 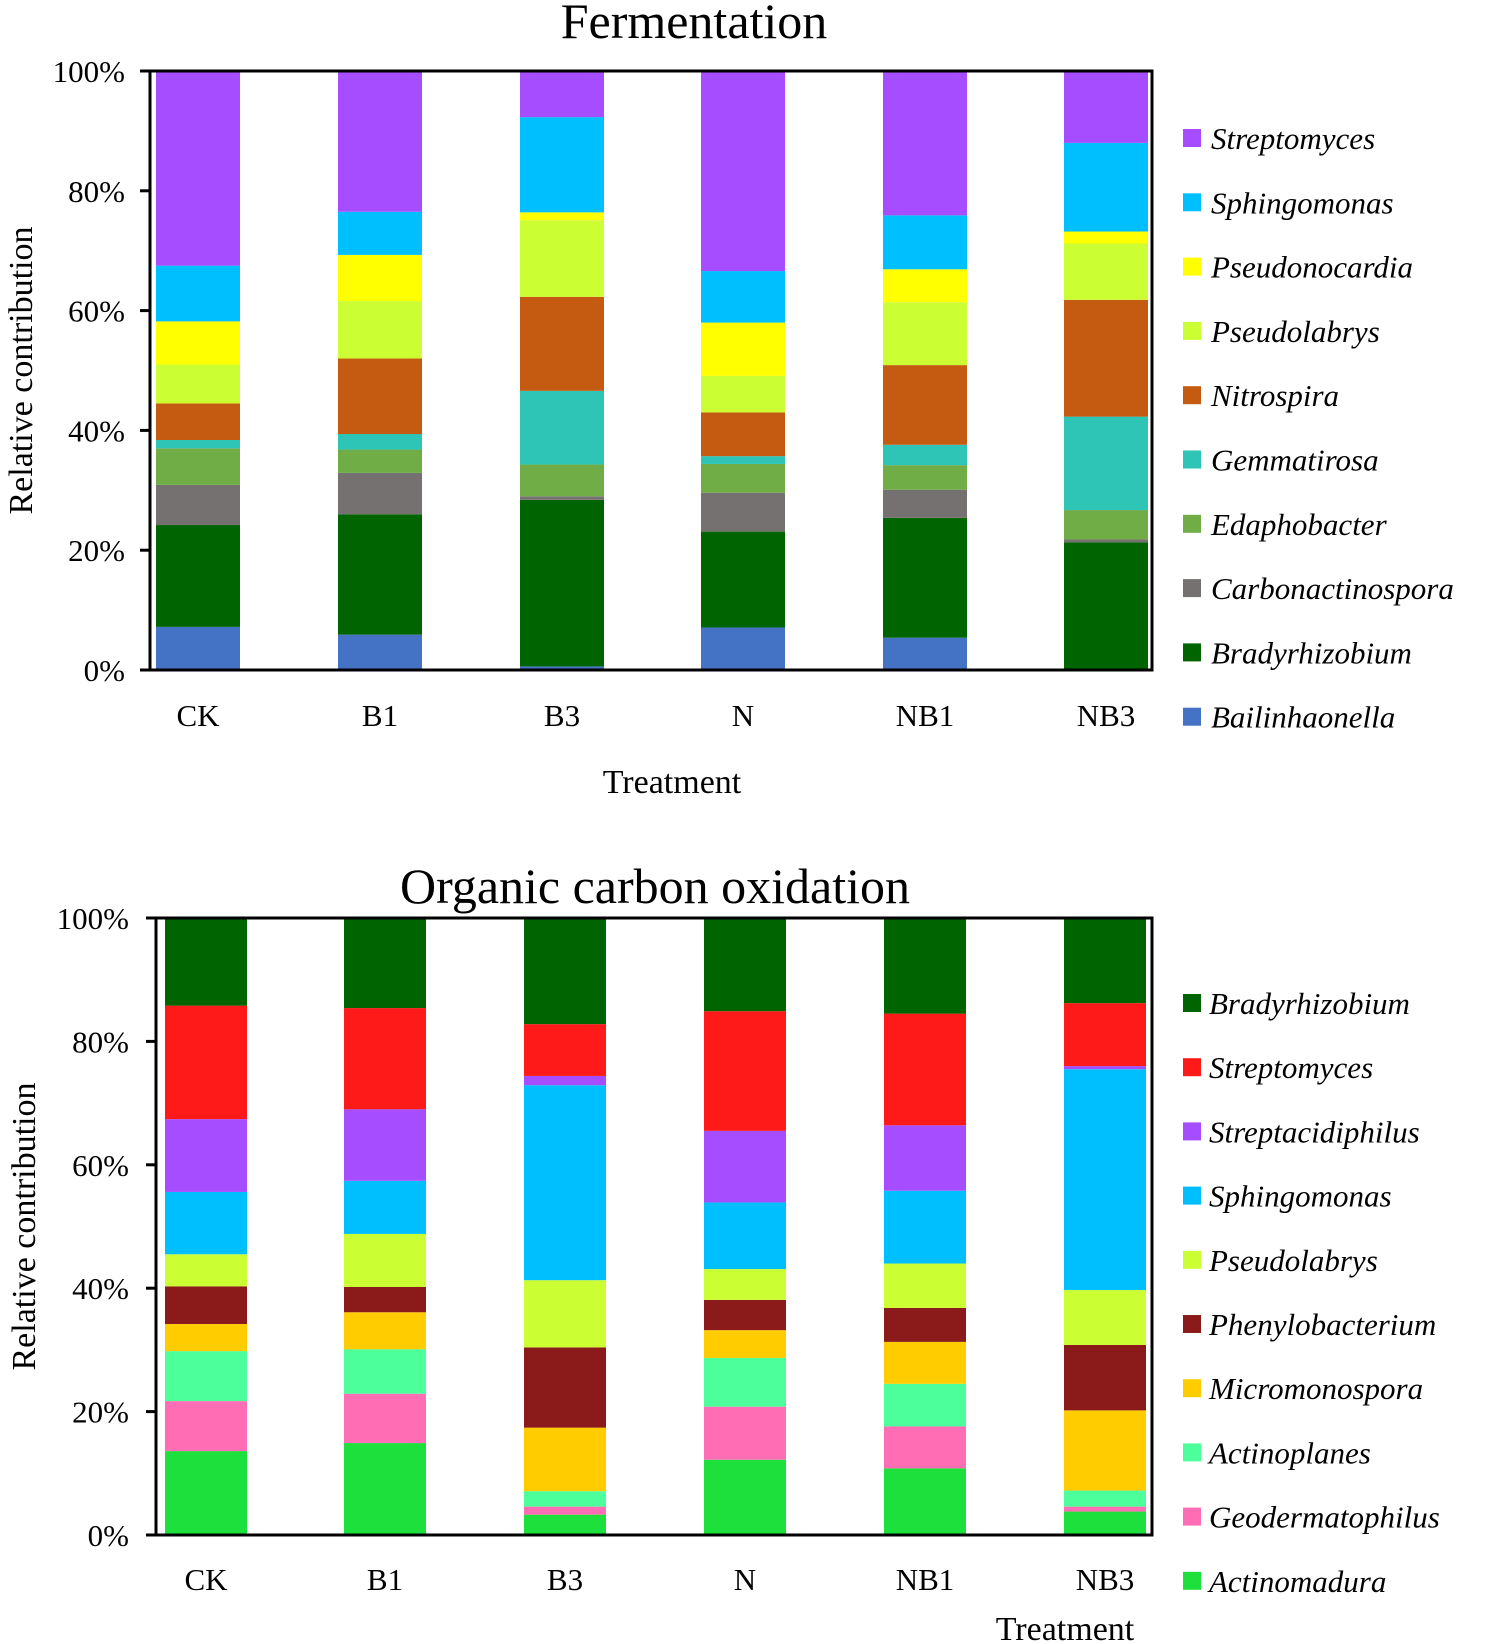 What do you see at coordinates (380, 461) in the screenshot?
I see `bar-segment-b1-edaphobacter` at bounding box center [380, 461].